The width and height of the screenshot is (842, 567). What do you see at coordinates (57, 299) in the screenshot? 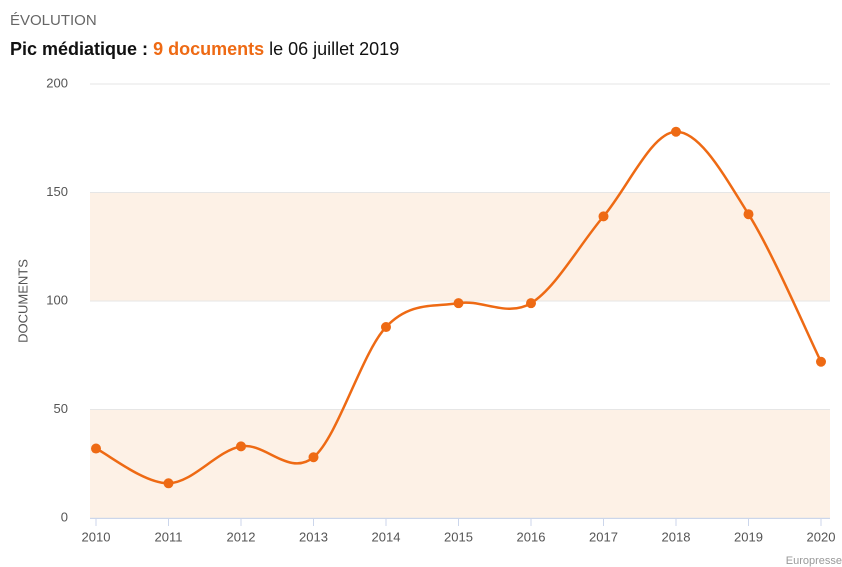
I see `y-tick-label: 100` at bounding box center [57, 299].